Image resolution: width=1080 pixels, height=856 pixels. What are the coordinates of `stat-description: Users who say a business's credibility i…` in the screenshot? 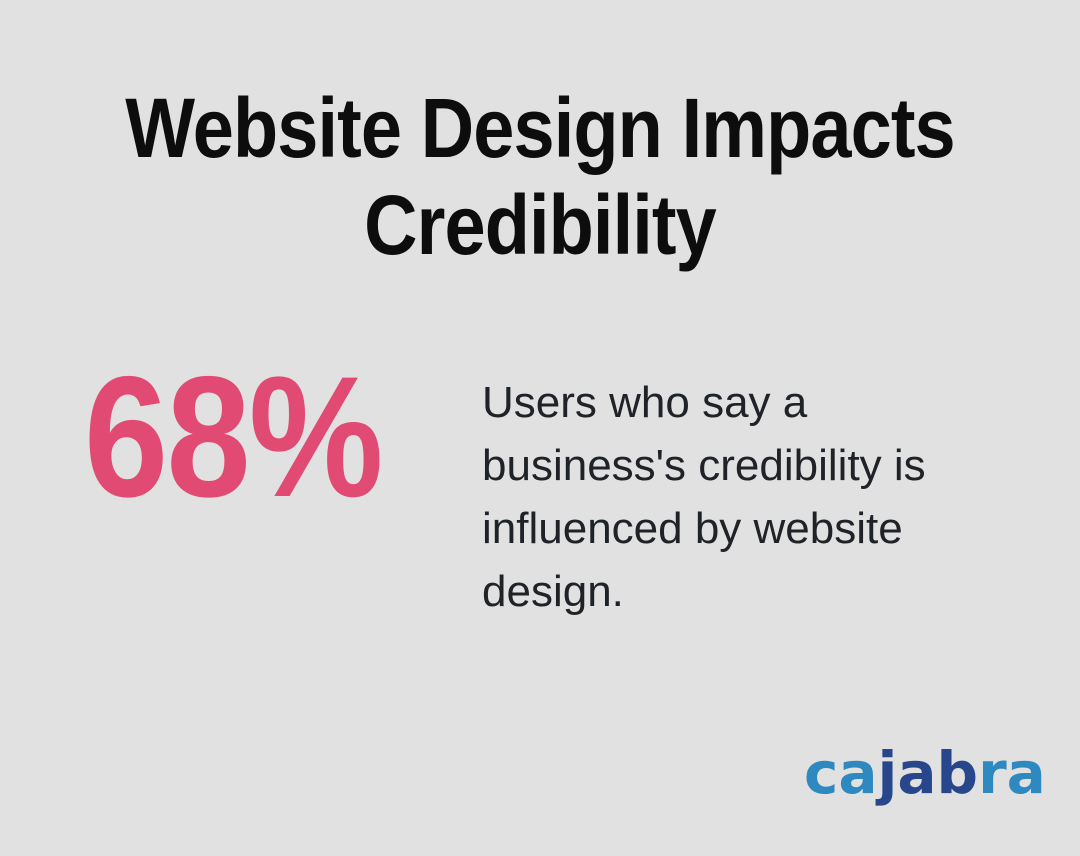 It's located at (742, 497).